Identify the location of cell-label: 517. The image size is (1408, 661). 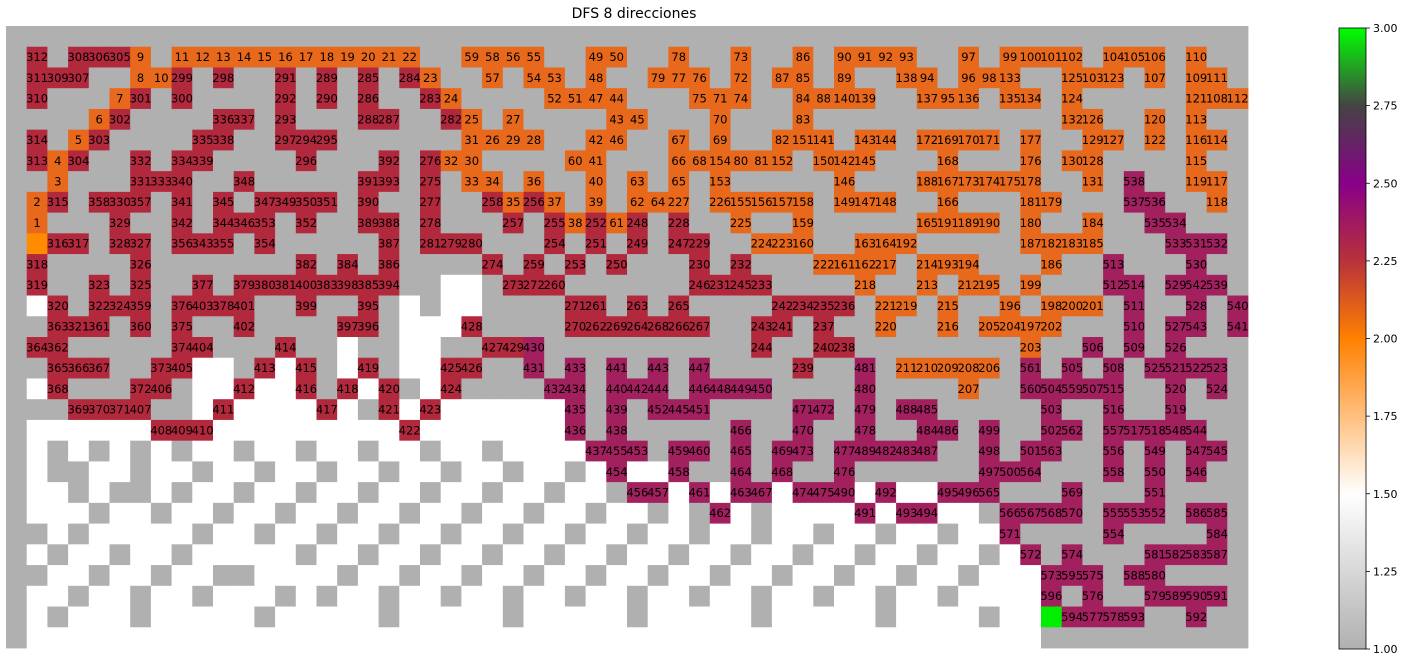
(1134, 430).